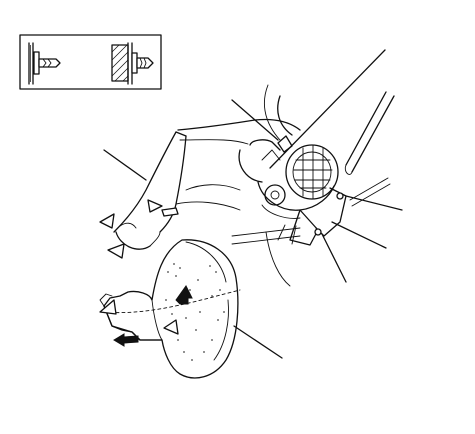  What do you see at coordinates (258, 342) in the screenshot?
I see `callout-line-cover` at bounding box center [258, 342].